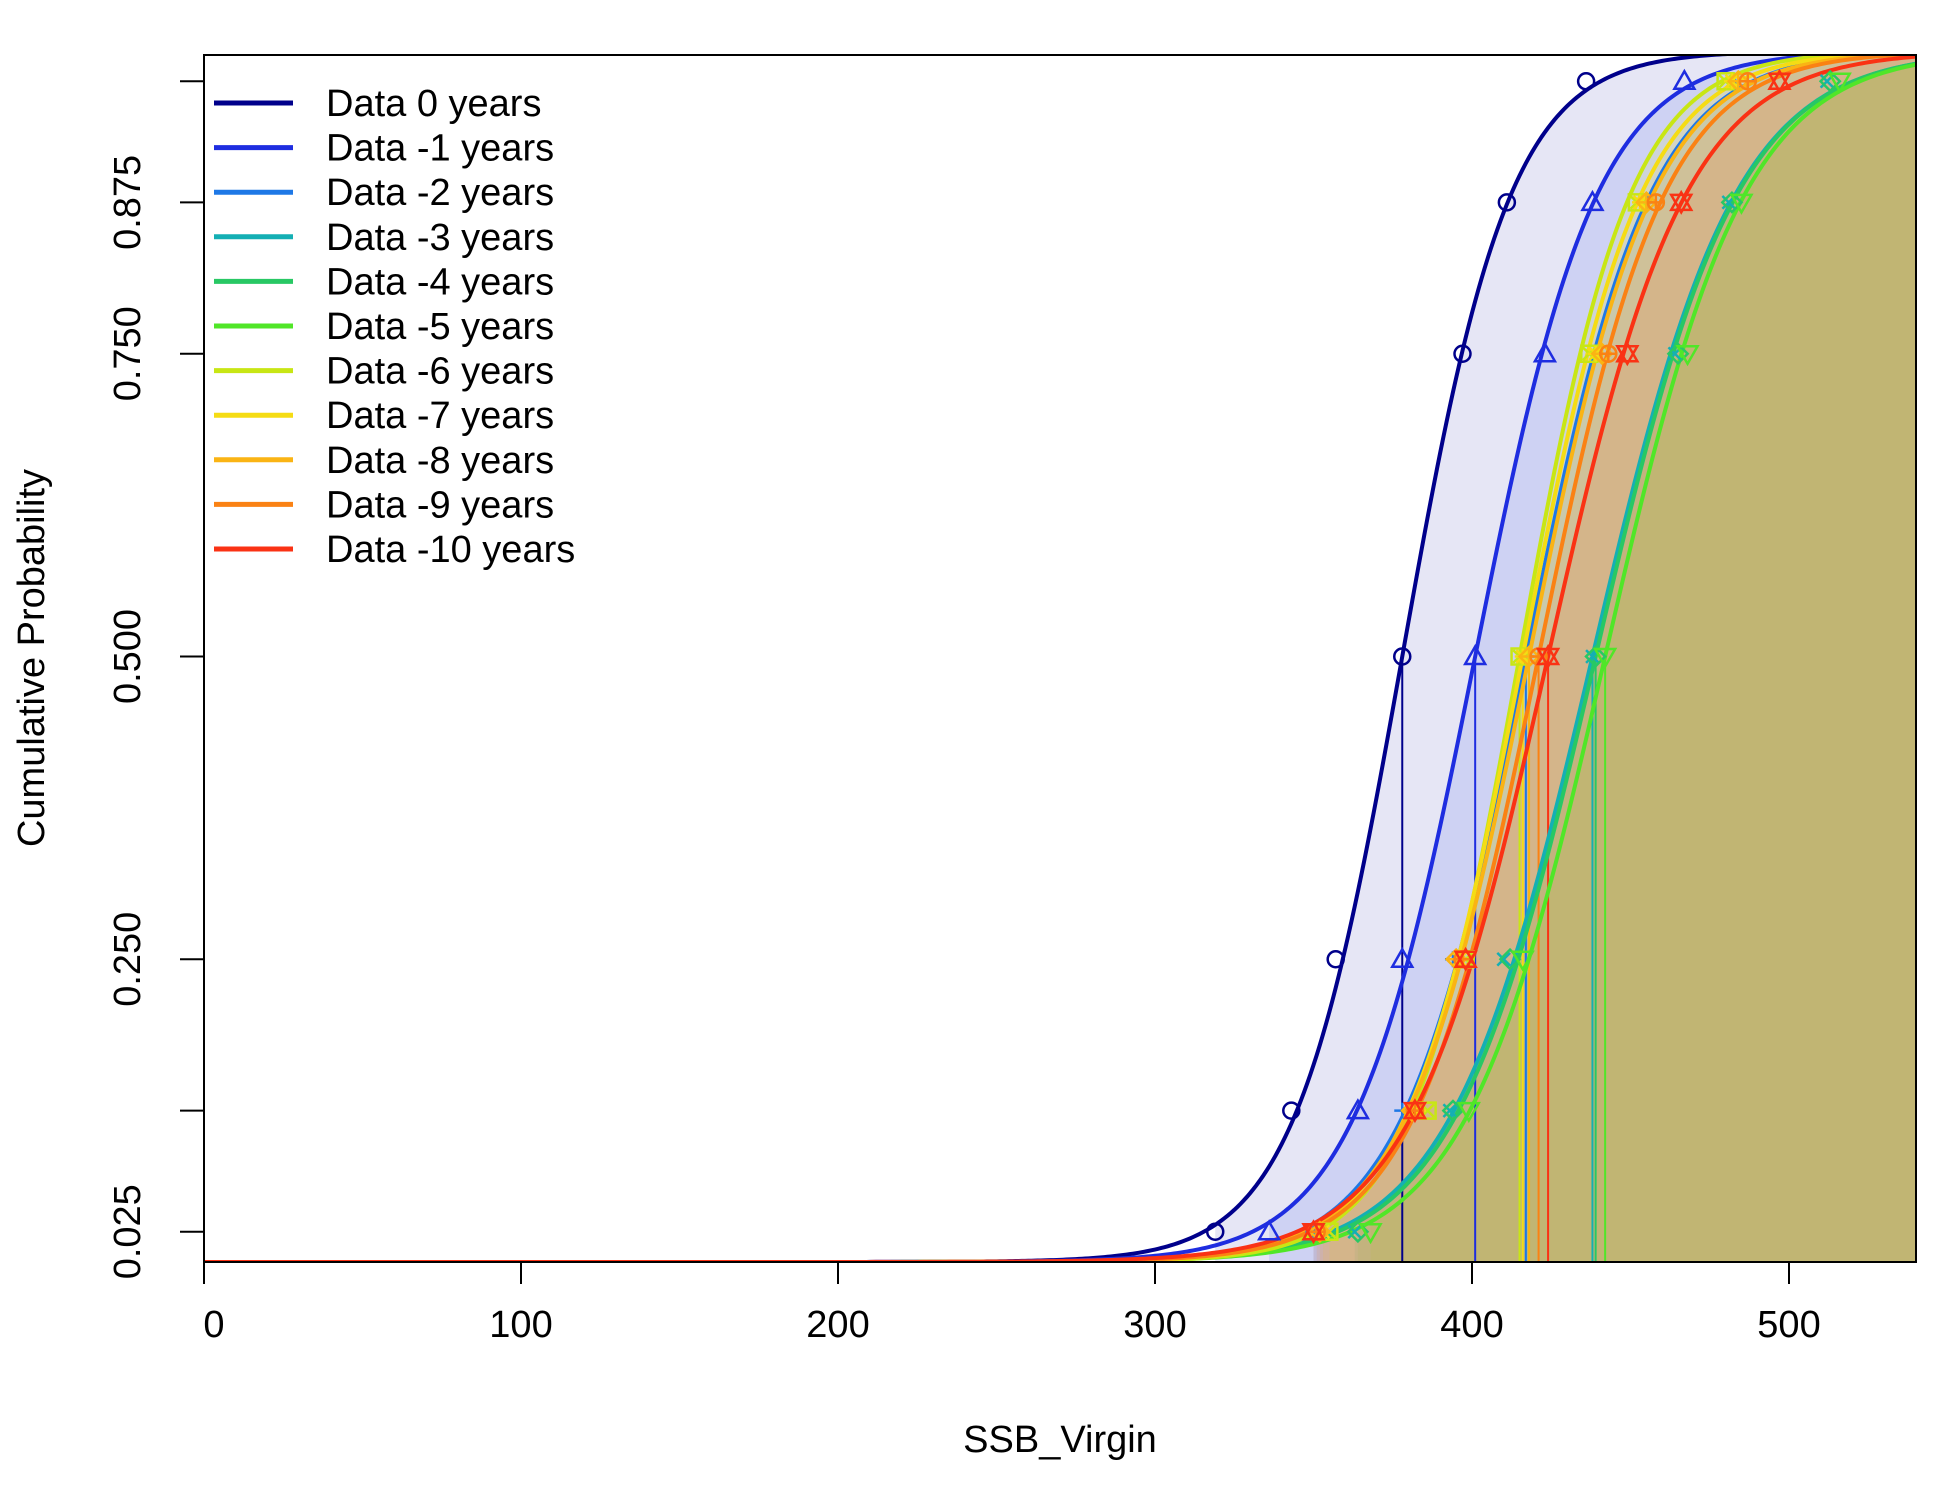 The height and width of the screenshot is (1500, 1950). What do you see at coordinates (1012, 1303) in the screenshot?
I see `x-axis: 0 100 200 300 400 500` at bounding box center [1012, 1303].